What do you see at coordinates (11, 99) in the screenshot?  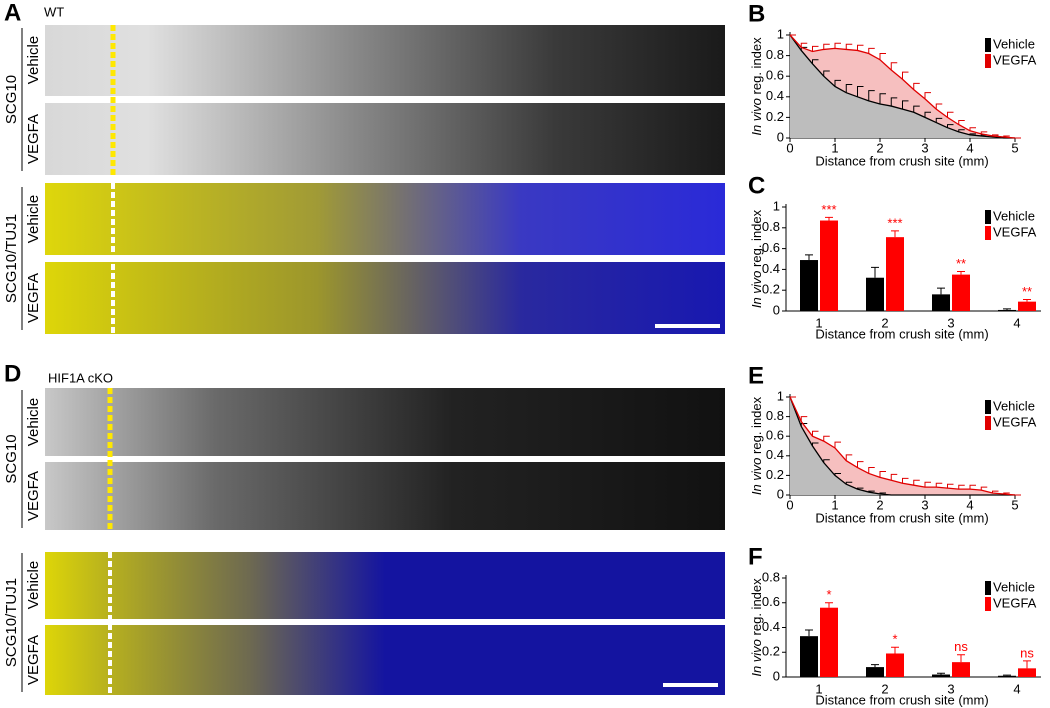 I see `stain-label: SCG10` at bounding box center [11, 99].